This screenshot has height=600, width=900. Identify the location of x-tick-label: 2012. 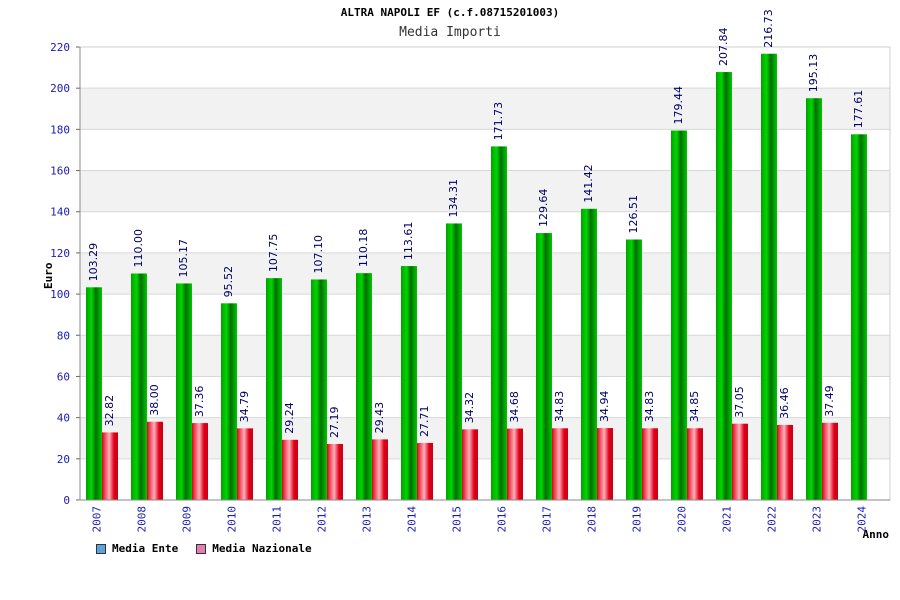
(322, 519).